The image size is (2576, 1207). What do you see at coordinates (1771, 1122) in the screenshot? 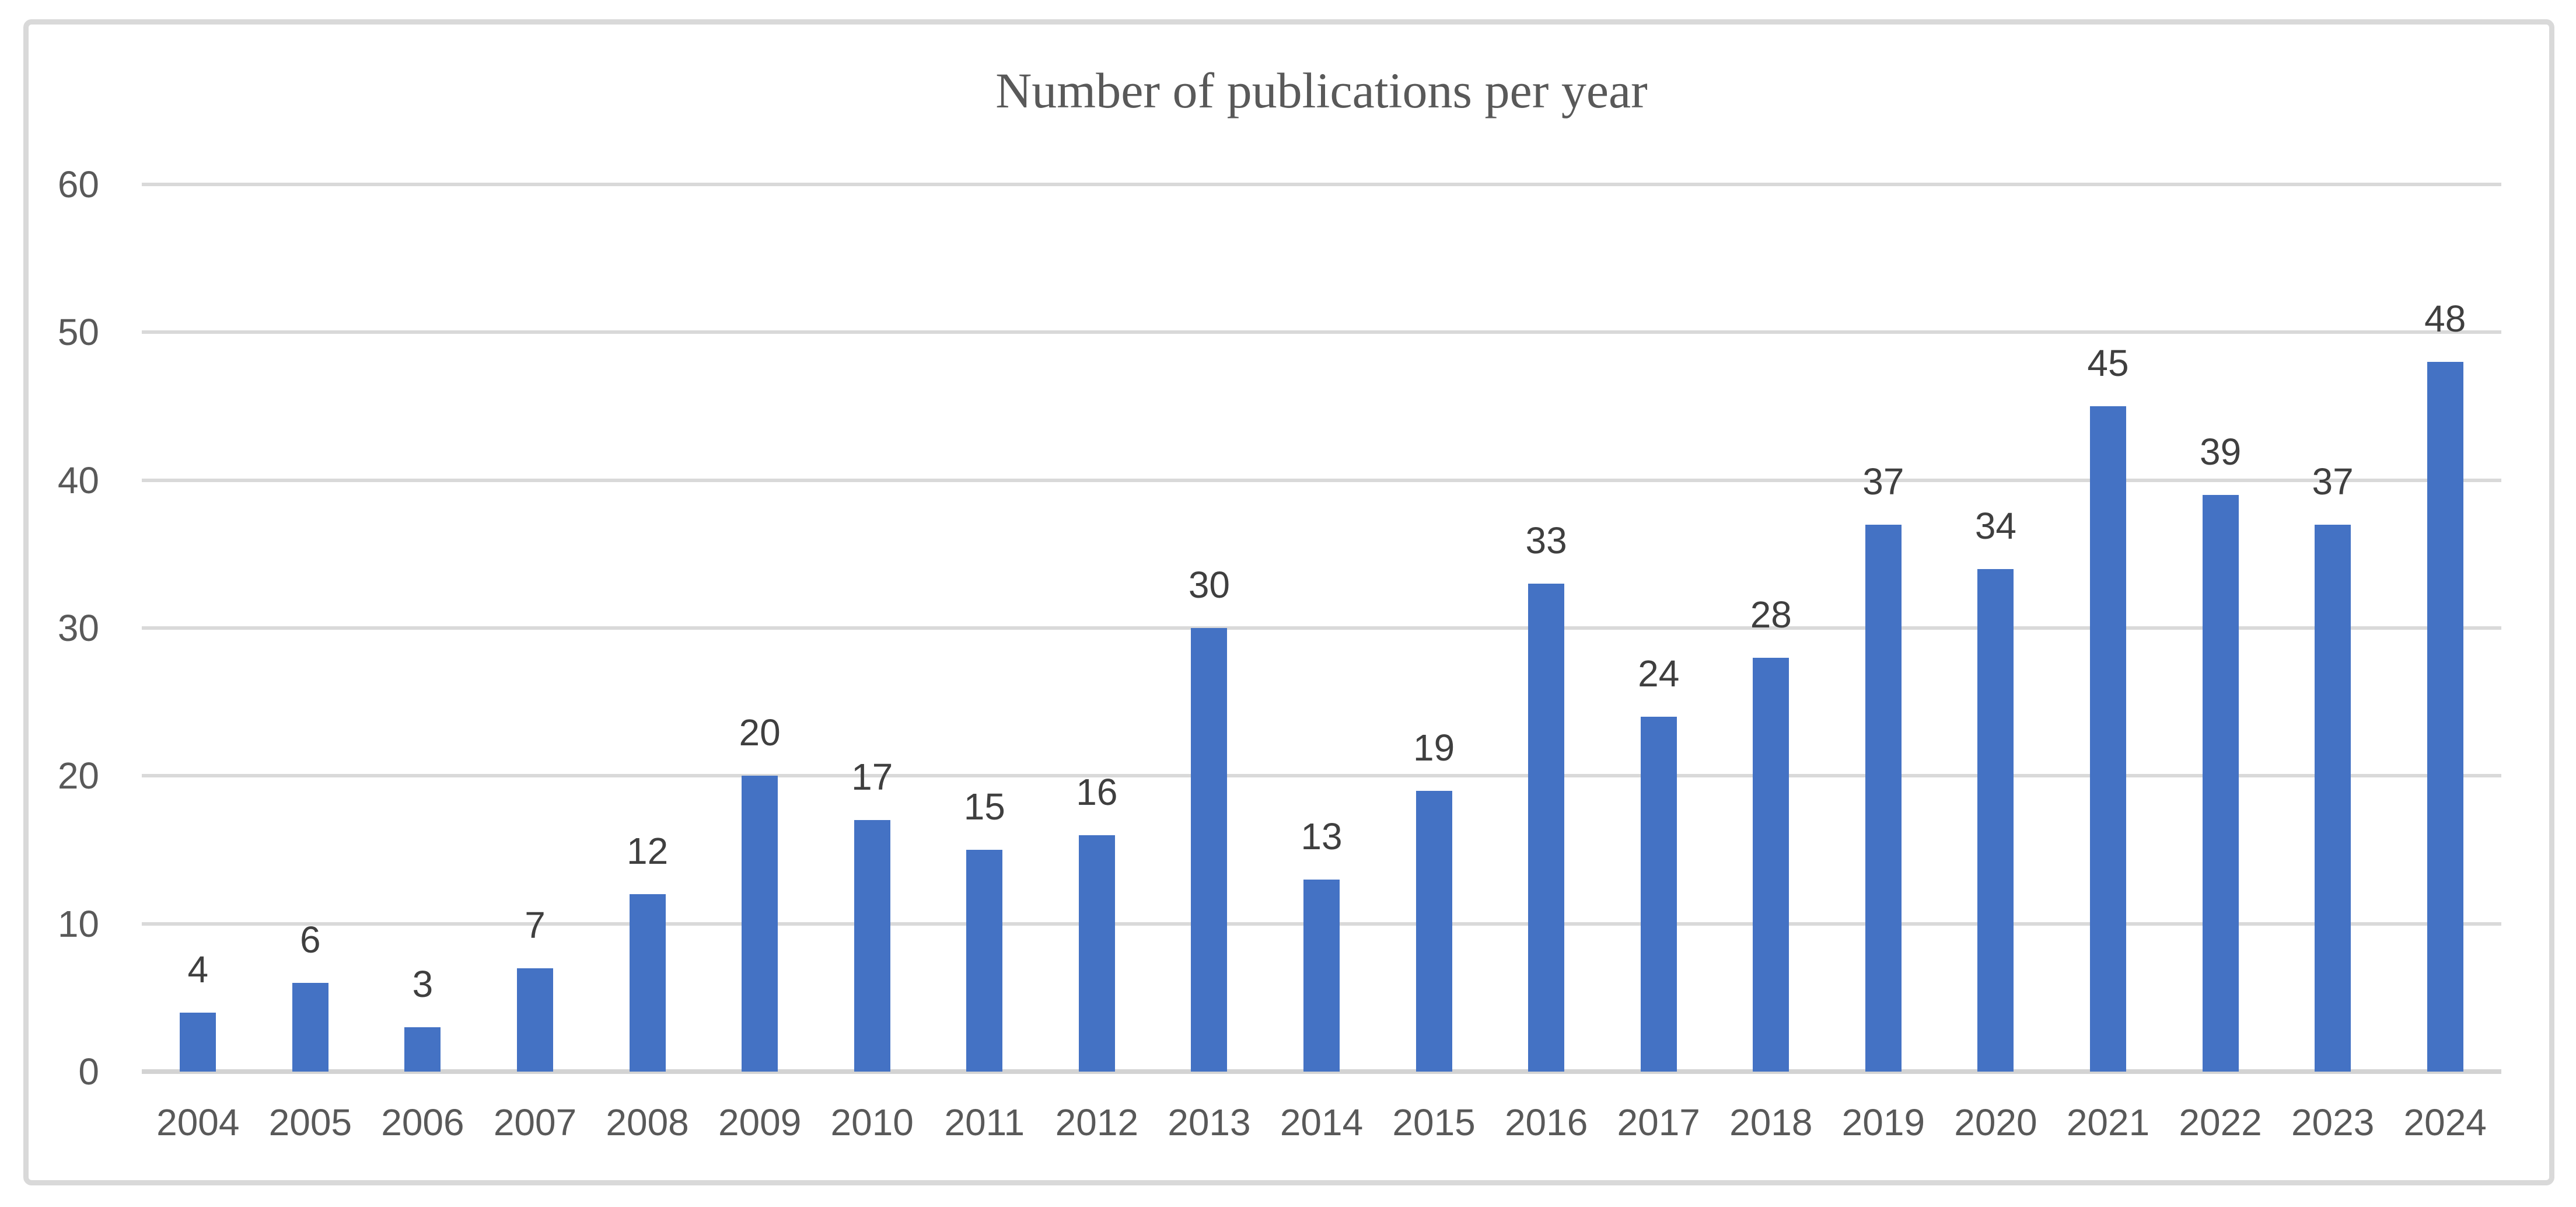
I see `x-tick-label: 2018` at bounding box center [1771, 1122].